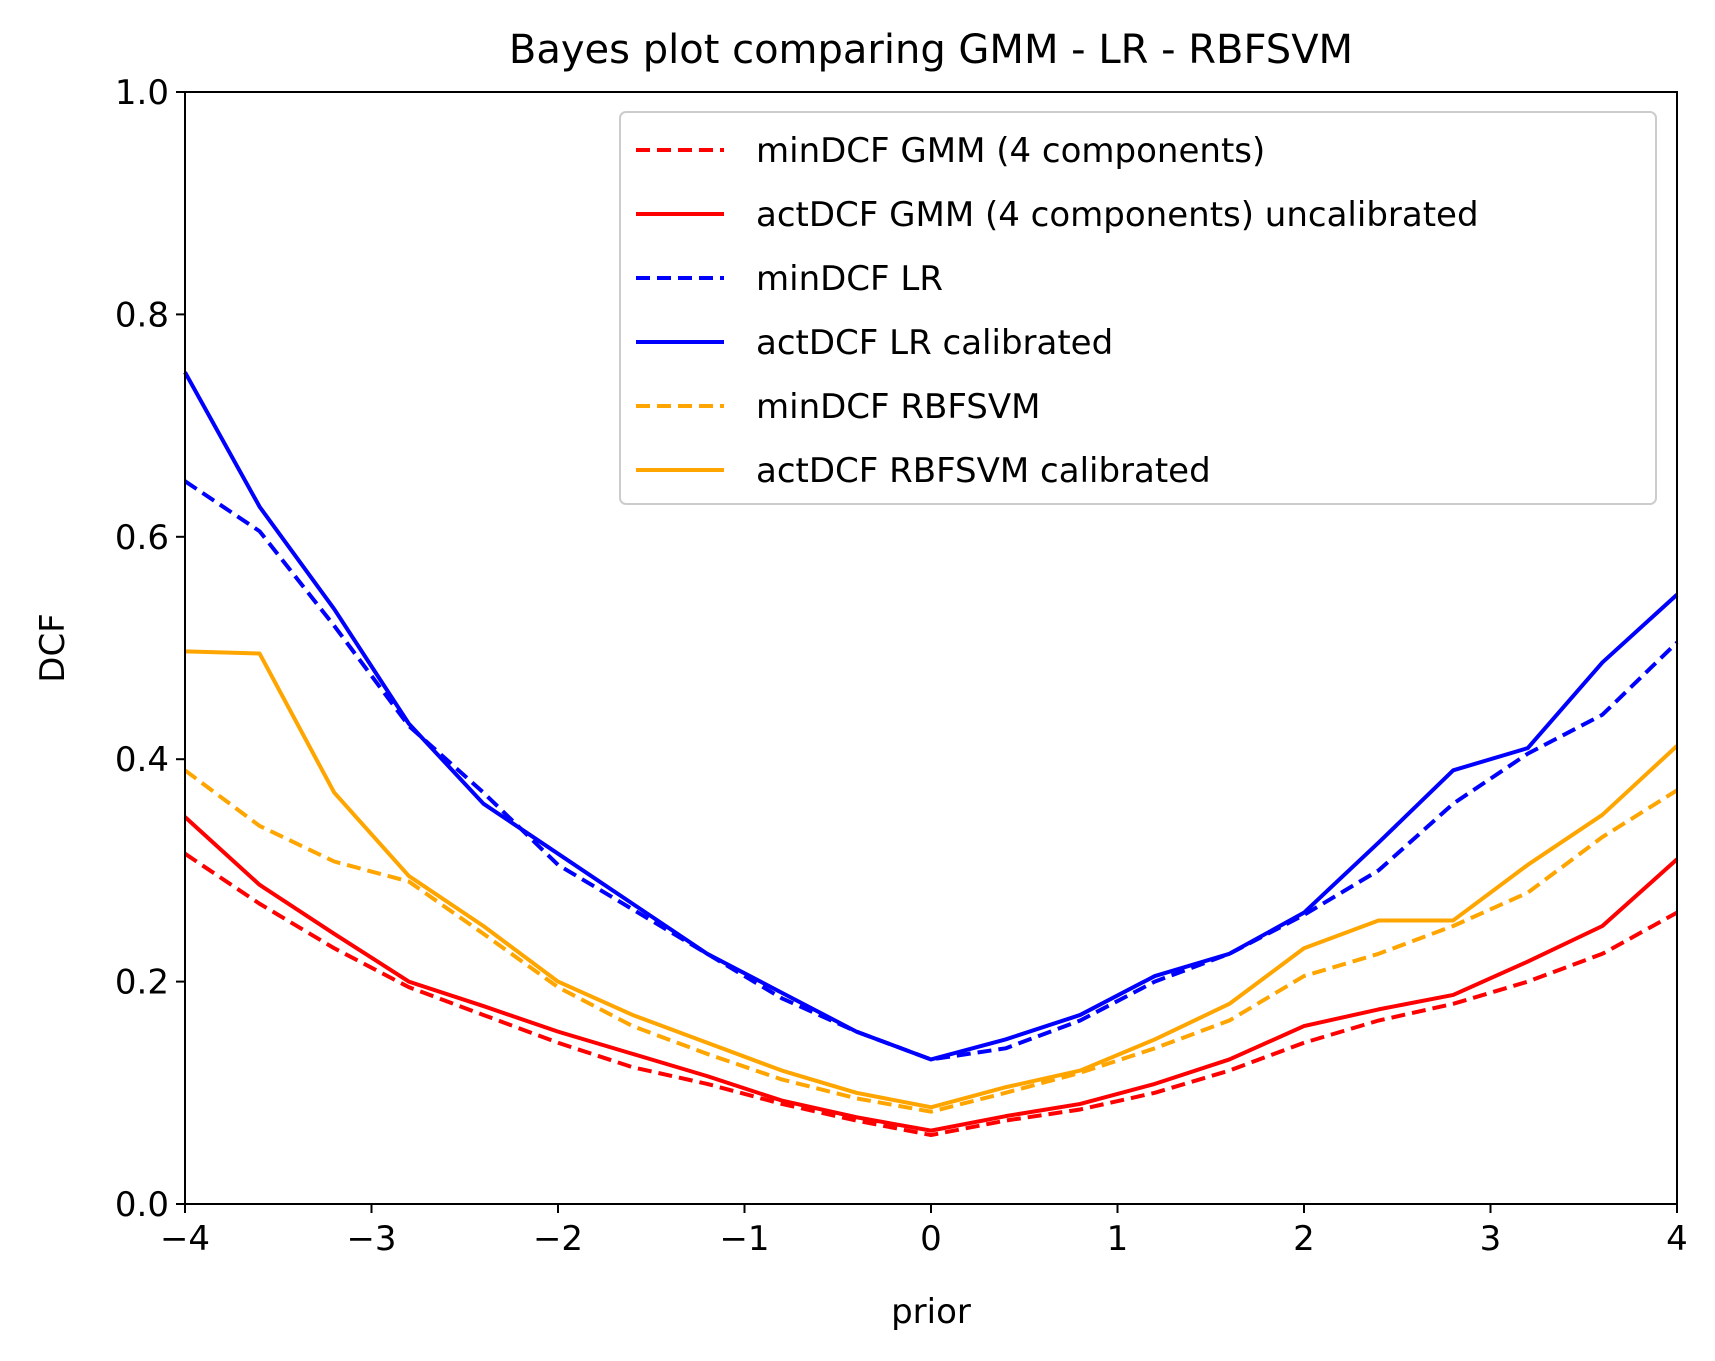 The height and width of the screenshot is (1361, 1715). Describe the element at coordinates (931, 1239) in the screenshot. I see `x-tick-label: 0` at that location.